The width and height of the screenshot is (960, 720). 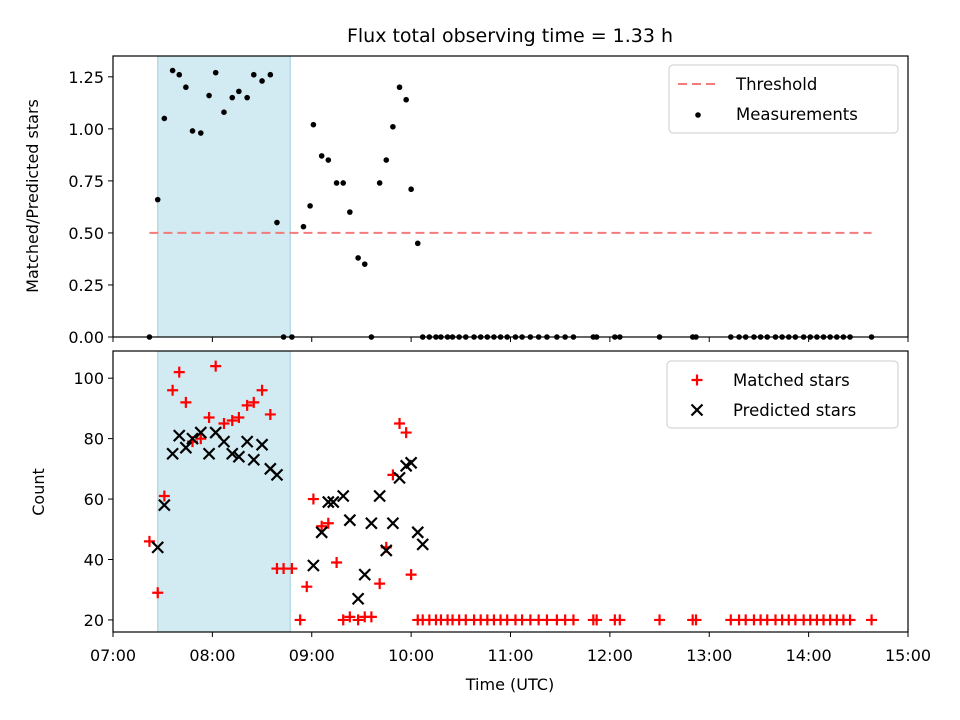 What do you see at coordinates (509, 684) in the screenshot?
I see `x-axis-label: Time (UTC)` at bounding box center [509, 684].